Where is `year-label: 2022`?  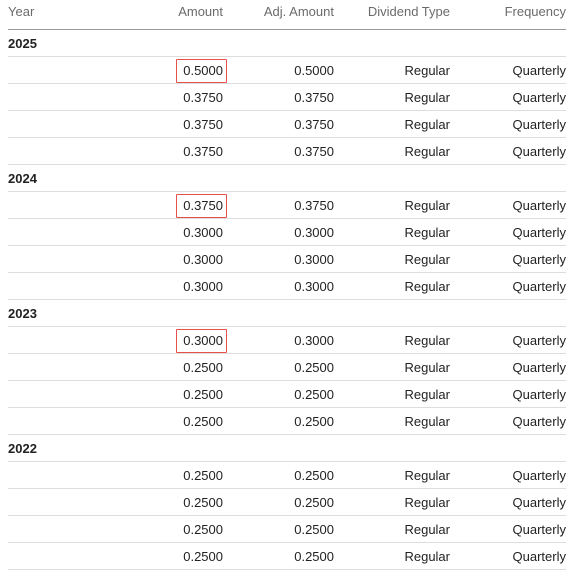 year-label: 2022 is located at coordinates (22, 448).